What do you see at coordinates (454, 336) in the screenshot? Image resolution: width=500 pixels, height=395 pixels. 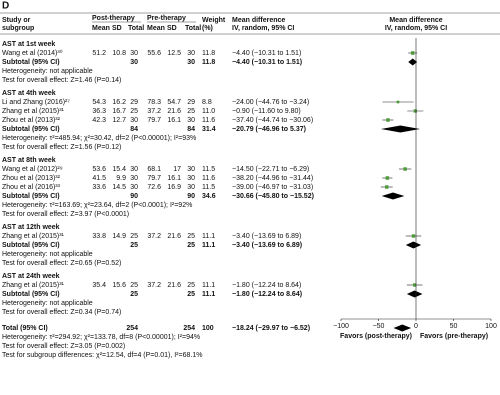 I see `favors-right: Favors (pre-therapy)` at bounding box center [454, 336].